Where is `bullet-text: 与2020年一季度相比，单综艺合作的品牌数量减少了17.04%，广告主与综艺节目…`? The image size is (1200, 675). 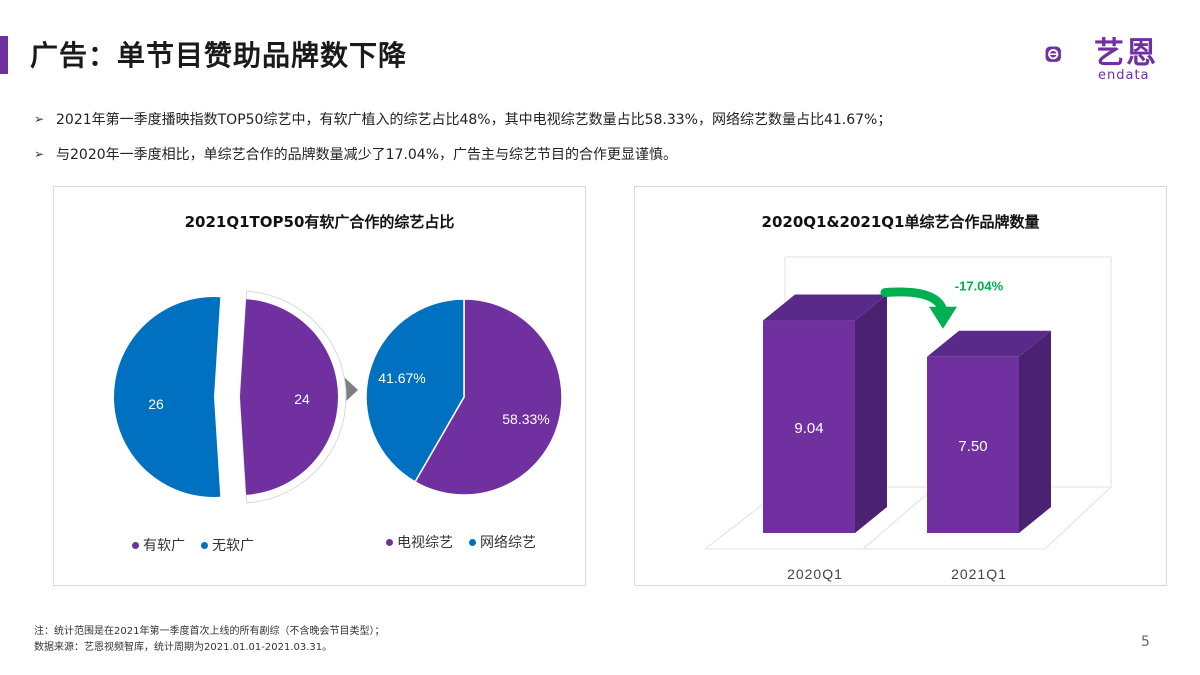
bullet-text: 与2020年一季度相比，单综艺合作的品牌数量减少了17.04%，广告主与综艺节目… is located at coordinates (367, 155).